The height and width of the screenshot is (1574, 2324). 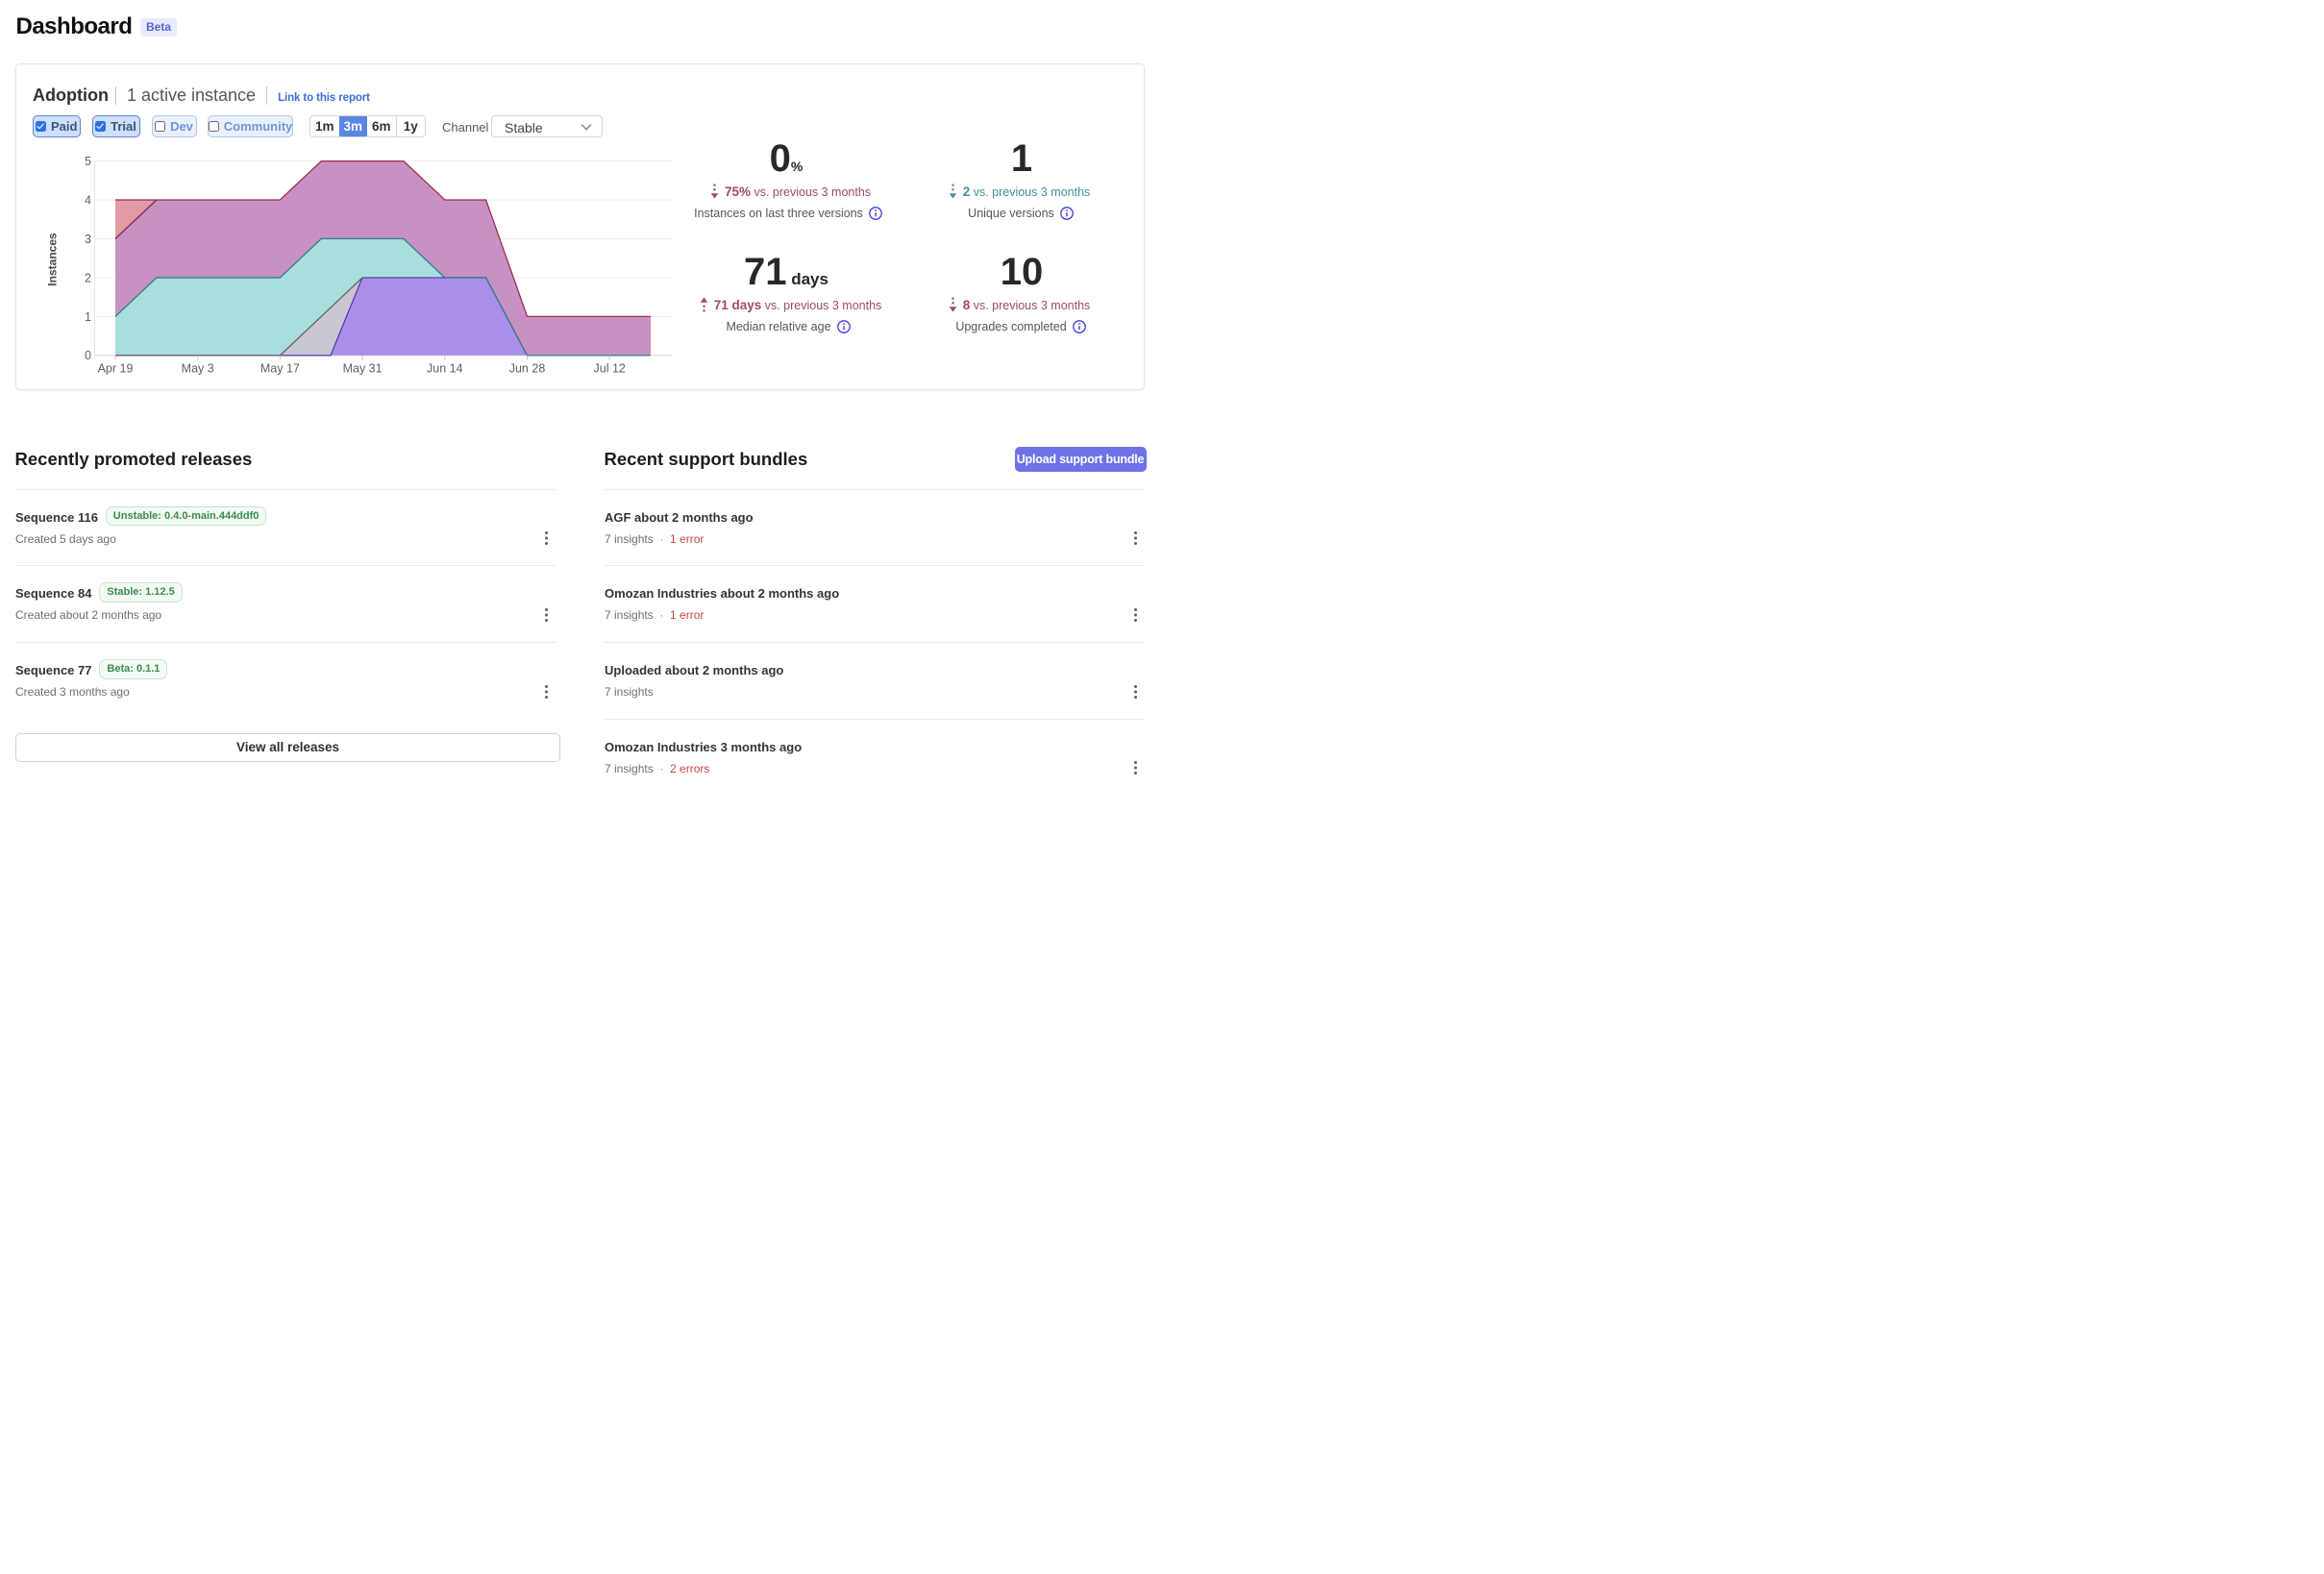 I want to click on svg-text: 2, so click(x=88, y=277).